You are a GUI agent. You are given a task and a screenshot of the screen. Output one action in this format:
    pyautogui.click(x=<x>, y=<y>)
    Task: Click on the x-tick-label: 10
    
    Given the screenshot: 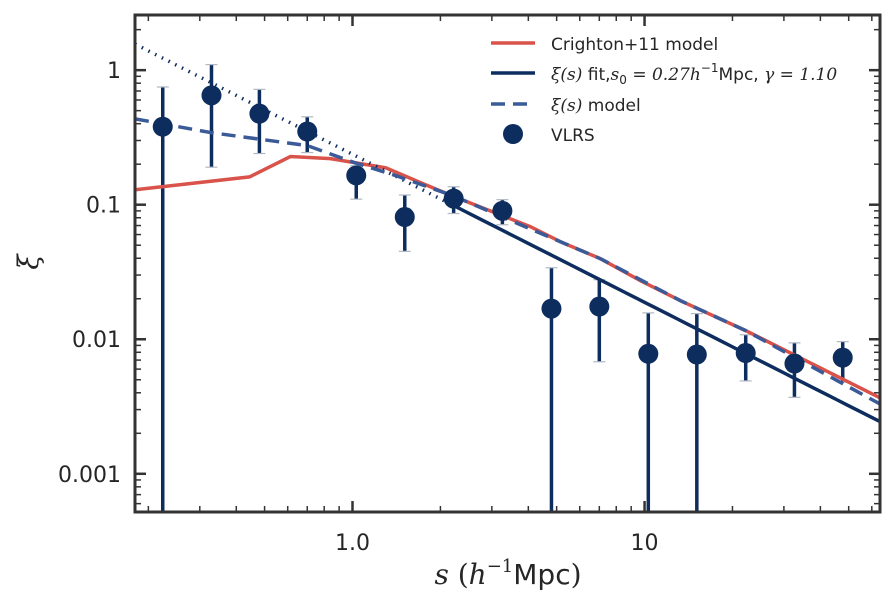 What is the action you would take?
    pyautogui.click(x=645, y=543)
    